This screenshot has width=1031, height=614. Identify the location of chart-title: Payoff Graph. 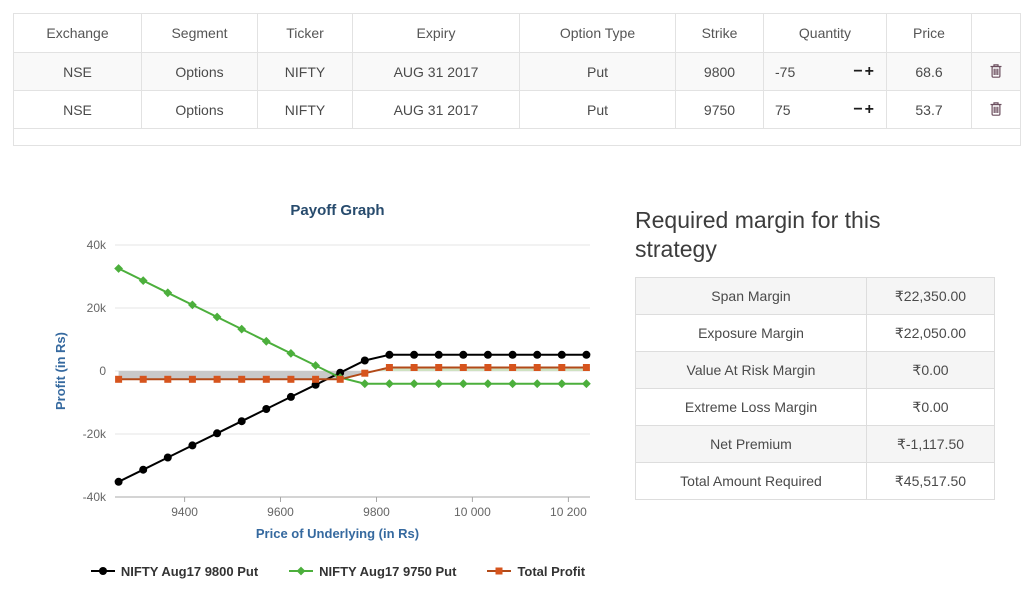
(337, 210).